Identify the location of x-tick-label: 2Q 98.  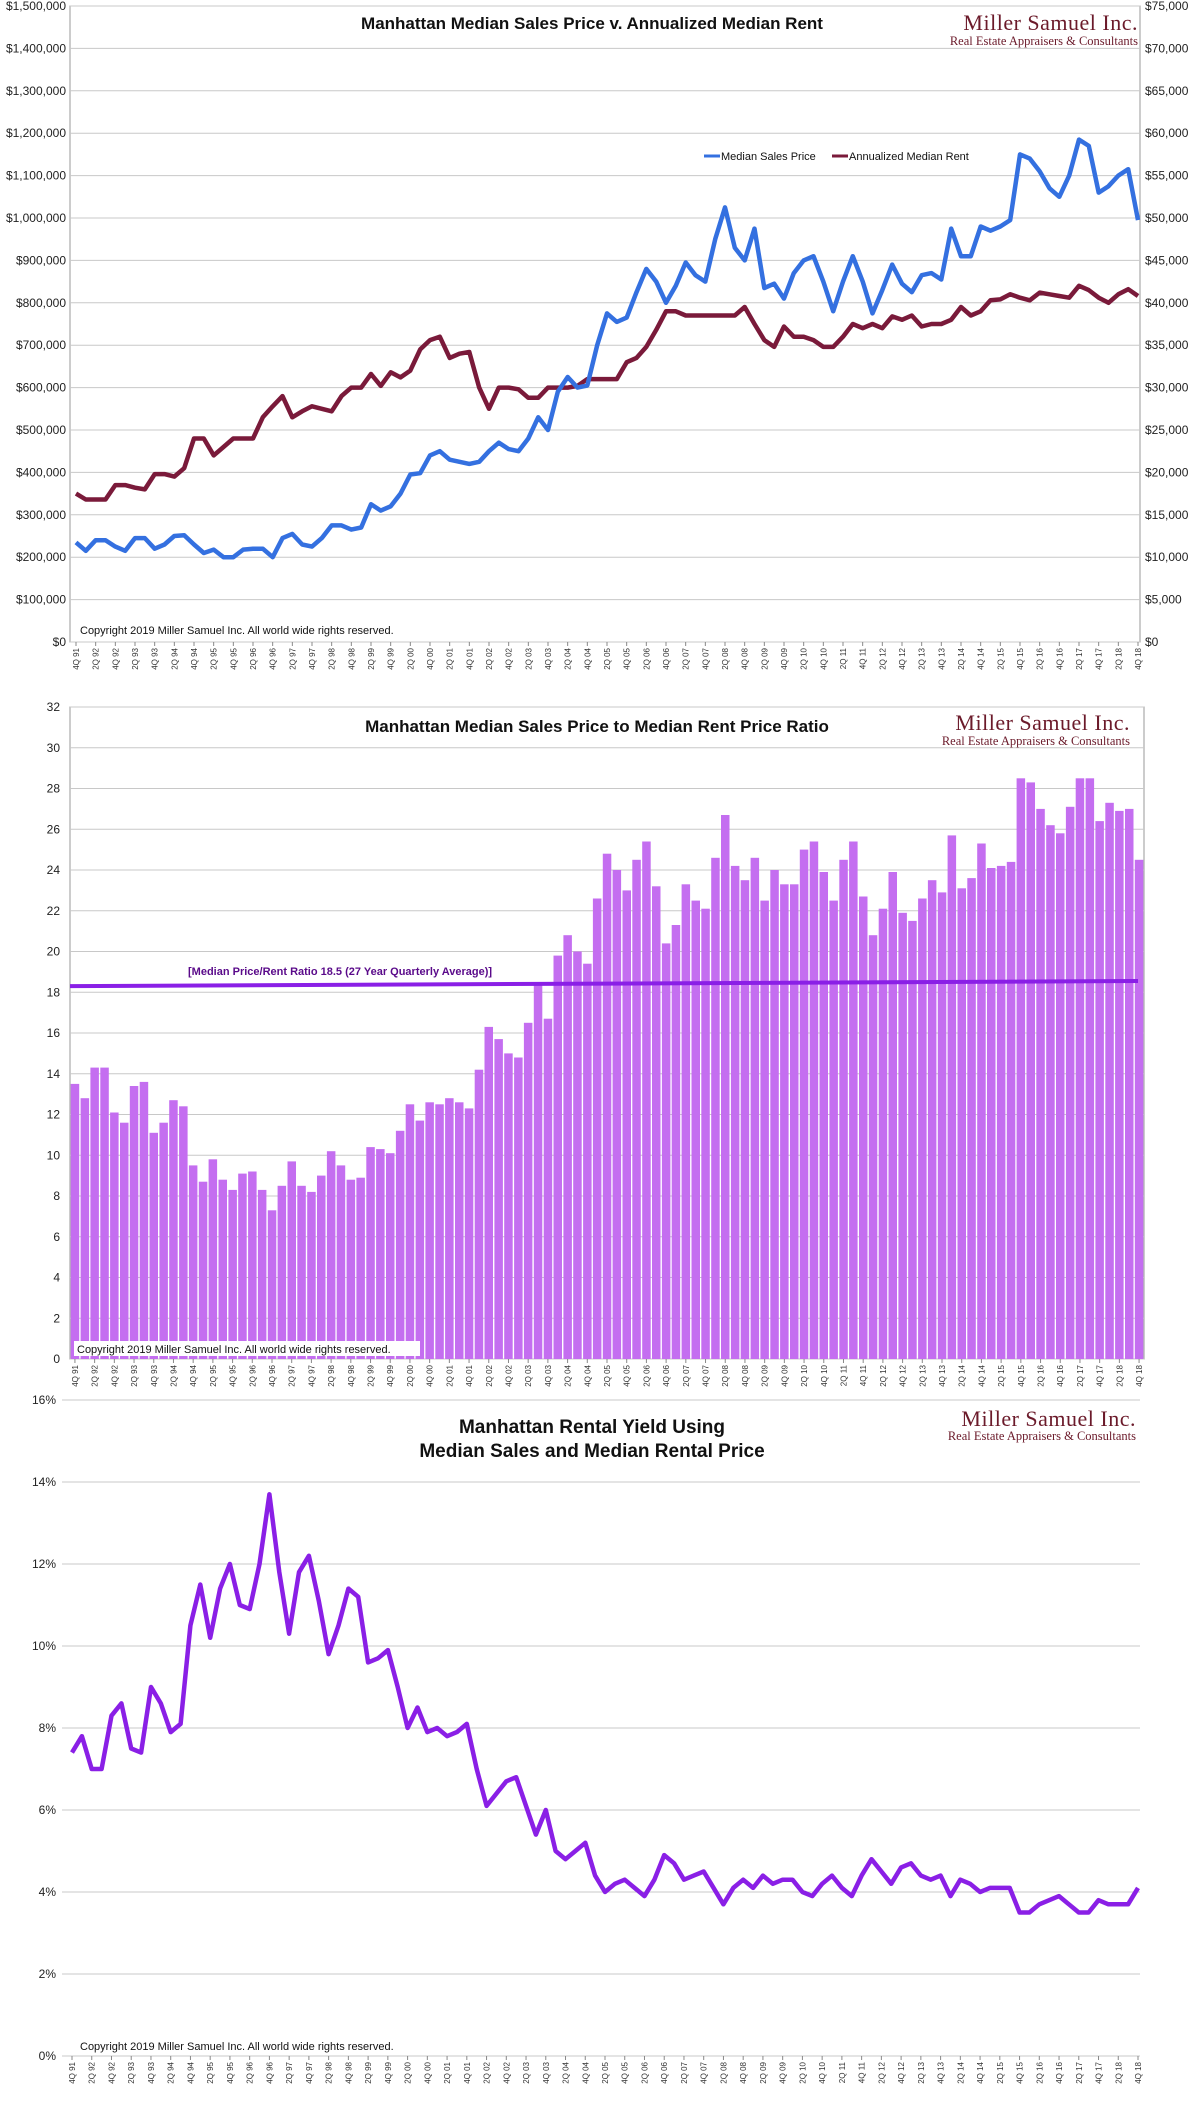
(332, 658).